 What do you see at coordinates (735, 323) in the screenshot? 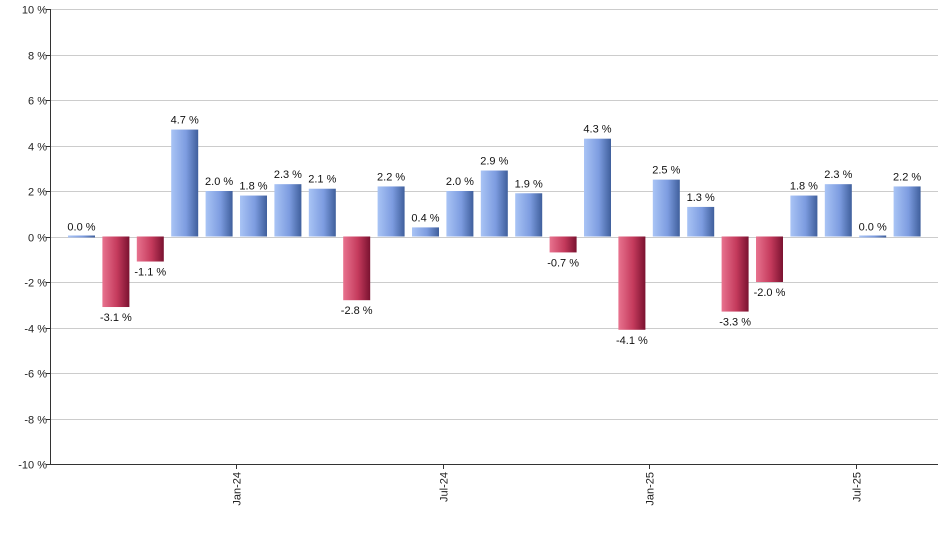
I see `data-label: -3.3 %` at bounding box center [735, 323].